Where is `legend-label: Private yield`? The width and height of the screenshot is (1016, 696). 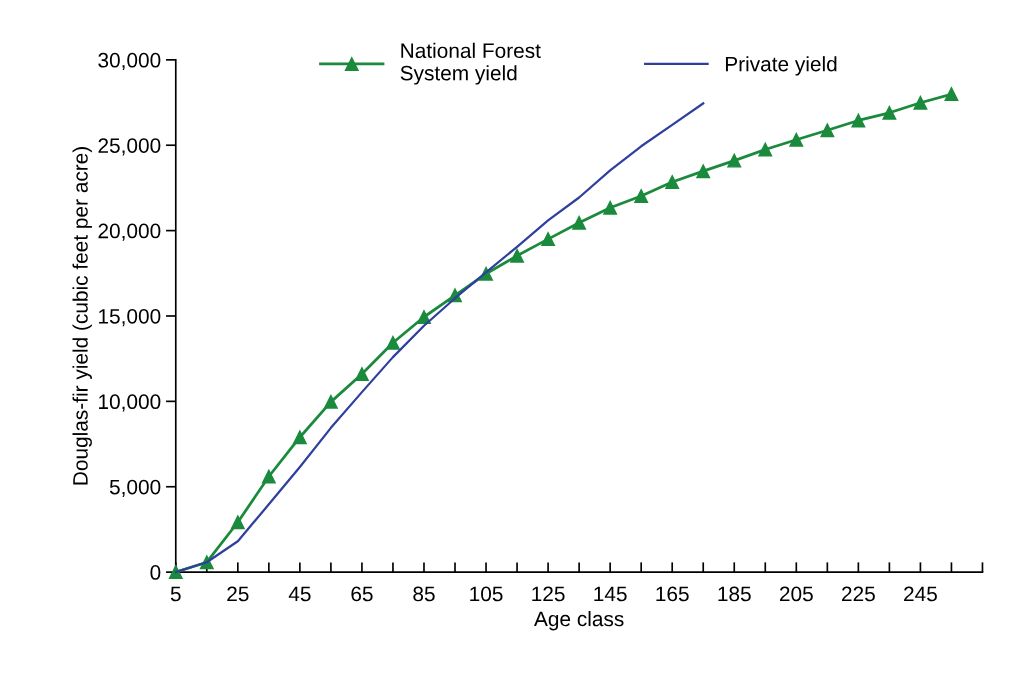 legend-label: Private yield is located at coordinates (781, 66).